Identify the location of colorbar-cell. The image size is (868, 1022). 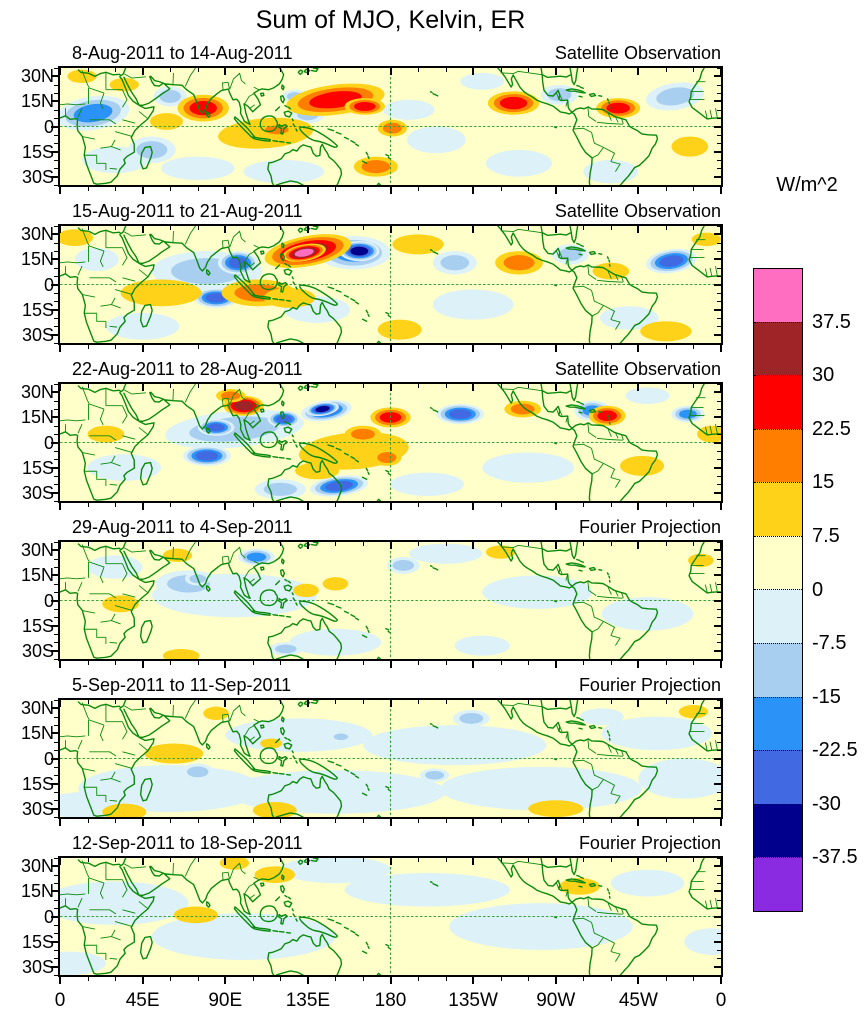
(778, 723).